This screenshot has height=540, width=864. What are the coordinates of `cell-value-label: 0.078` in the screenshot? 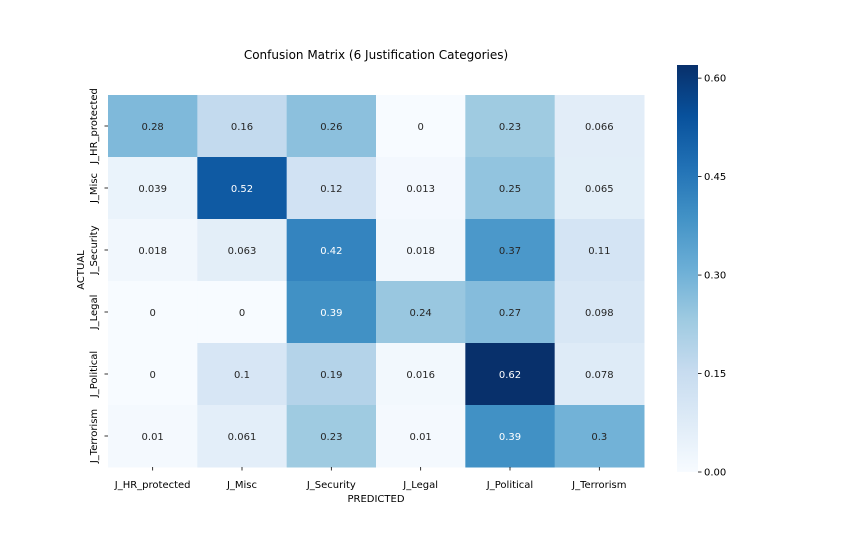 It's located at (599, 375).